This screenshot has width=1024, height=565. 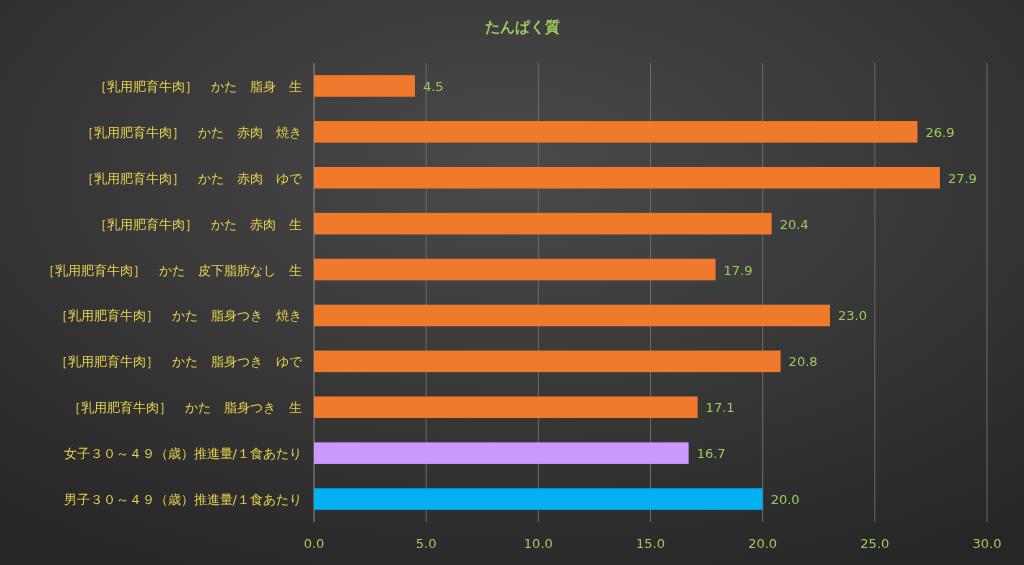 I want to click on y-tick-label: 男子３０～４９（歳）推進量/１食あたり, so click(x=182, y=500).